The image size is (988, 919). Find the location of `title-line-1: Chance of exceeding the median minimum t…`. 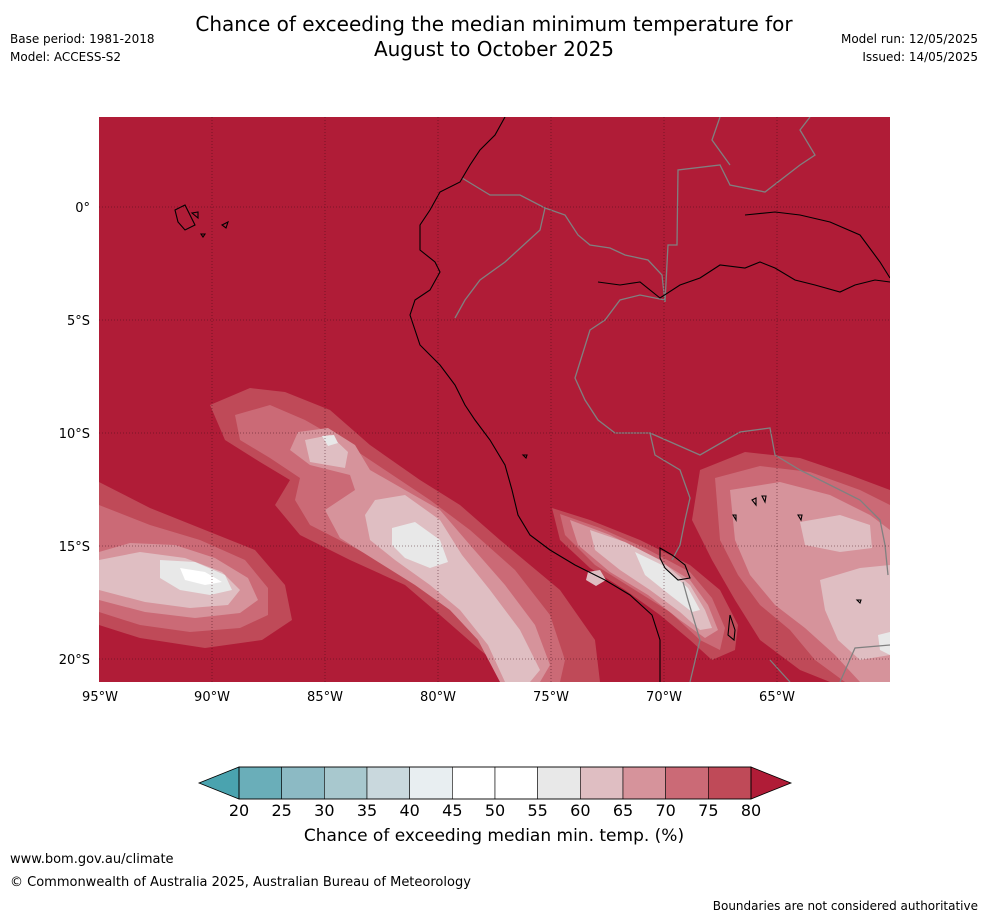

title-line-1: Chance of exceeding the median minimum t… is located at coordinates (494, 24).